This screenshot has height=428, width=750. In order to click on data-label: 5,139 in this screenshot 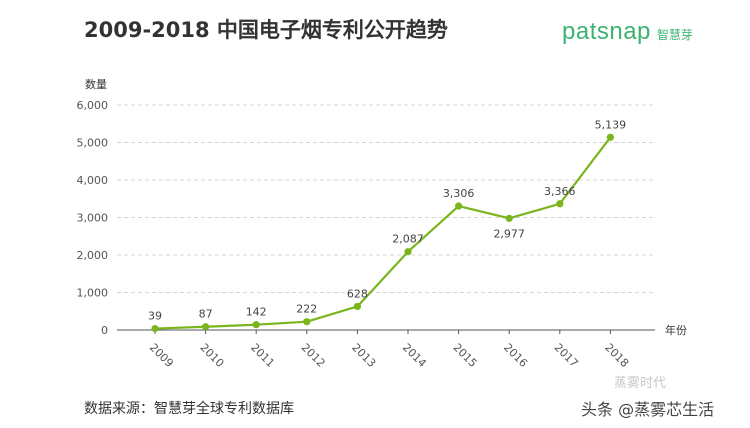, I will do `click(611, 124)`.